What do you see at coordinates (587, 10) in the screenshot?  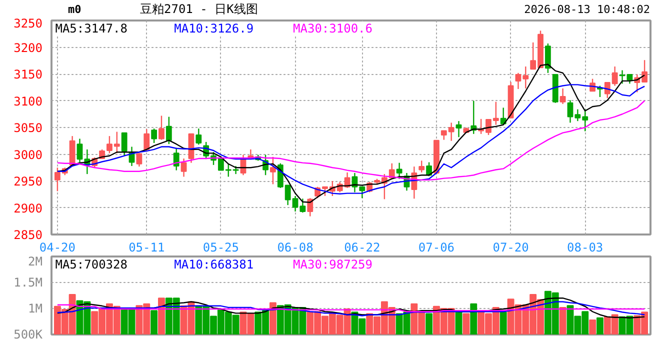 I see `text: 2026-08-13 10:48:02` at bounding box center [587, 10].